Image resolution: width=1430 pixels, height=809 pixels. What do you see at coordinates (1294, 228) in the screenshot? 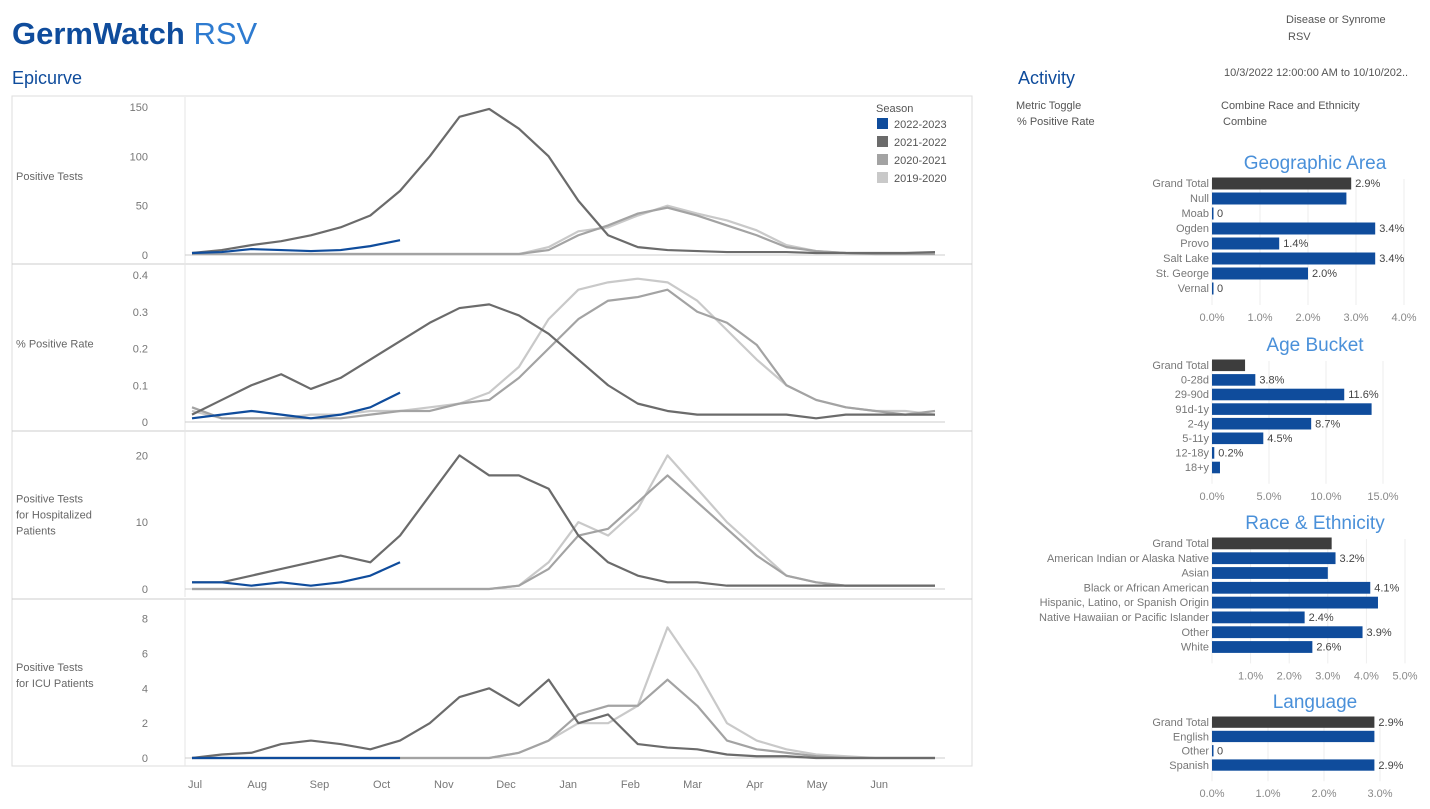
I see `bar-ogden` at bounding box center [1294, 228].